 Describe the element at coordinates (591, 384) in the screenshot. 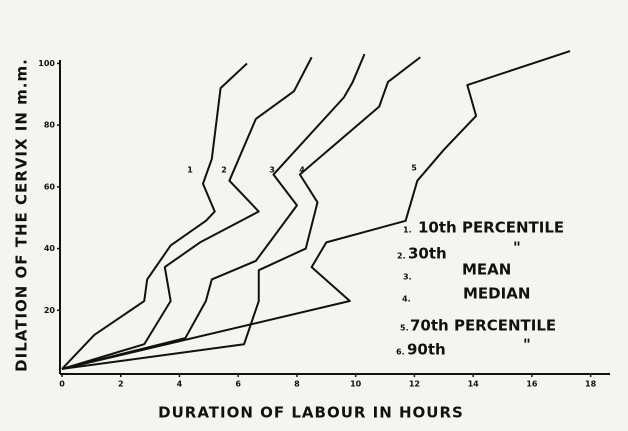

I see `x-tick-label: 18` at that location.